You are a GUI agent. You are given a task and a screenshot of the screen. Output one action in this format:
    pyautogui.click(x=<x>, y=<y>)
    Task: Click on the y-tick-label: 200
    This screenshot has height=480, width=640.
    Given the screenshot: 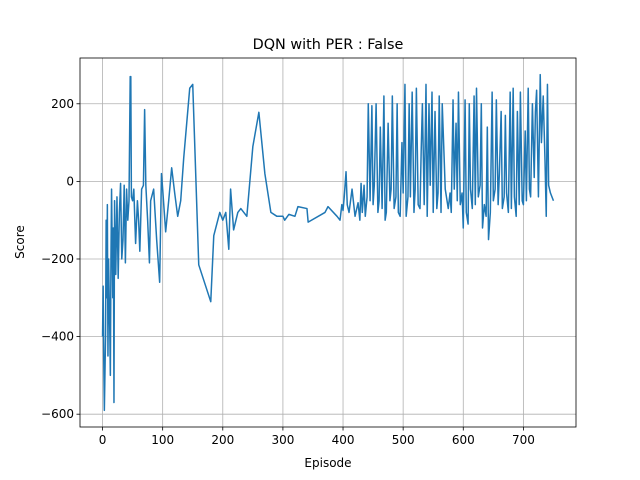 What is the action you would take?
    pyautogui.click(x=62, y=104)
    